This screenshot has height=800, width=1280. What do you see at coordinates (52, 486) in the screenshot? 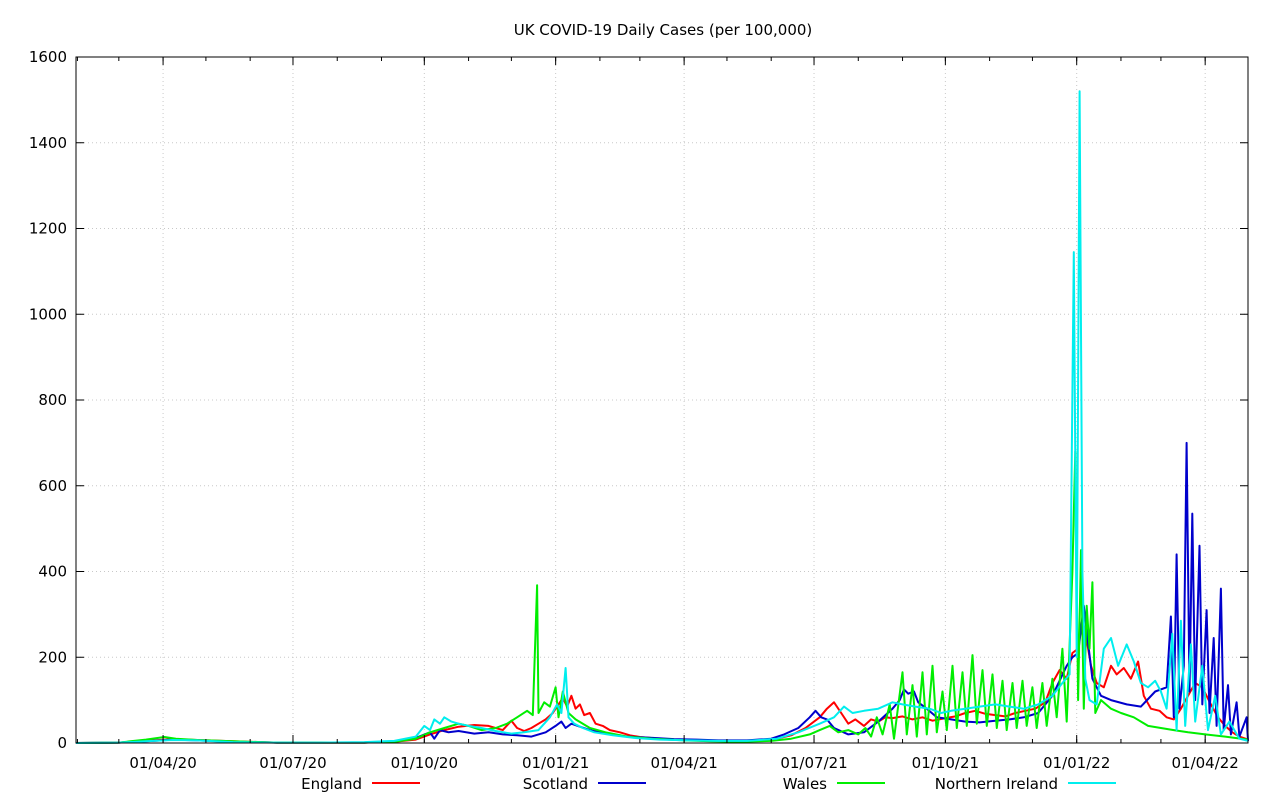
I see `y-tick-label: 600` at bounding box center [52, 486].